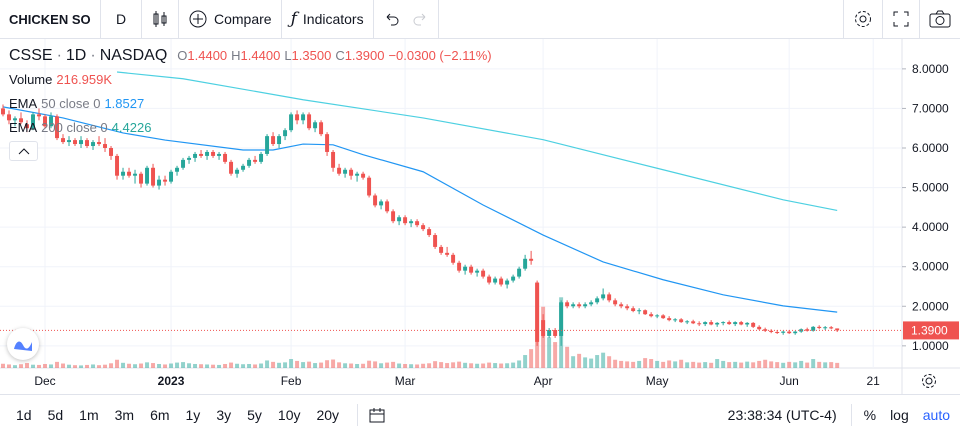 The height and width of the screenshot is (433, 960). Describe the element at coordinates (243, 19) in the screenshot. I see `compare-label: Compare` at that location.